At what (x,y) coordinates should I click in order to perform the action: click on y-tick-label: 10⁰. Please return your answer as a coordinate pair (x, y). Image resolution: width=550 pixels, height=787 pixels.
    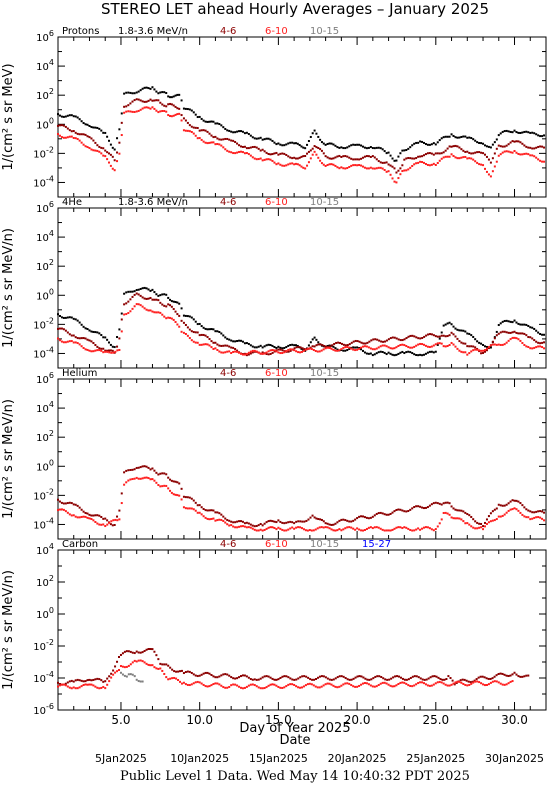
    Looking at the image, I should click on (45, 294).